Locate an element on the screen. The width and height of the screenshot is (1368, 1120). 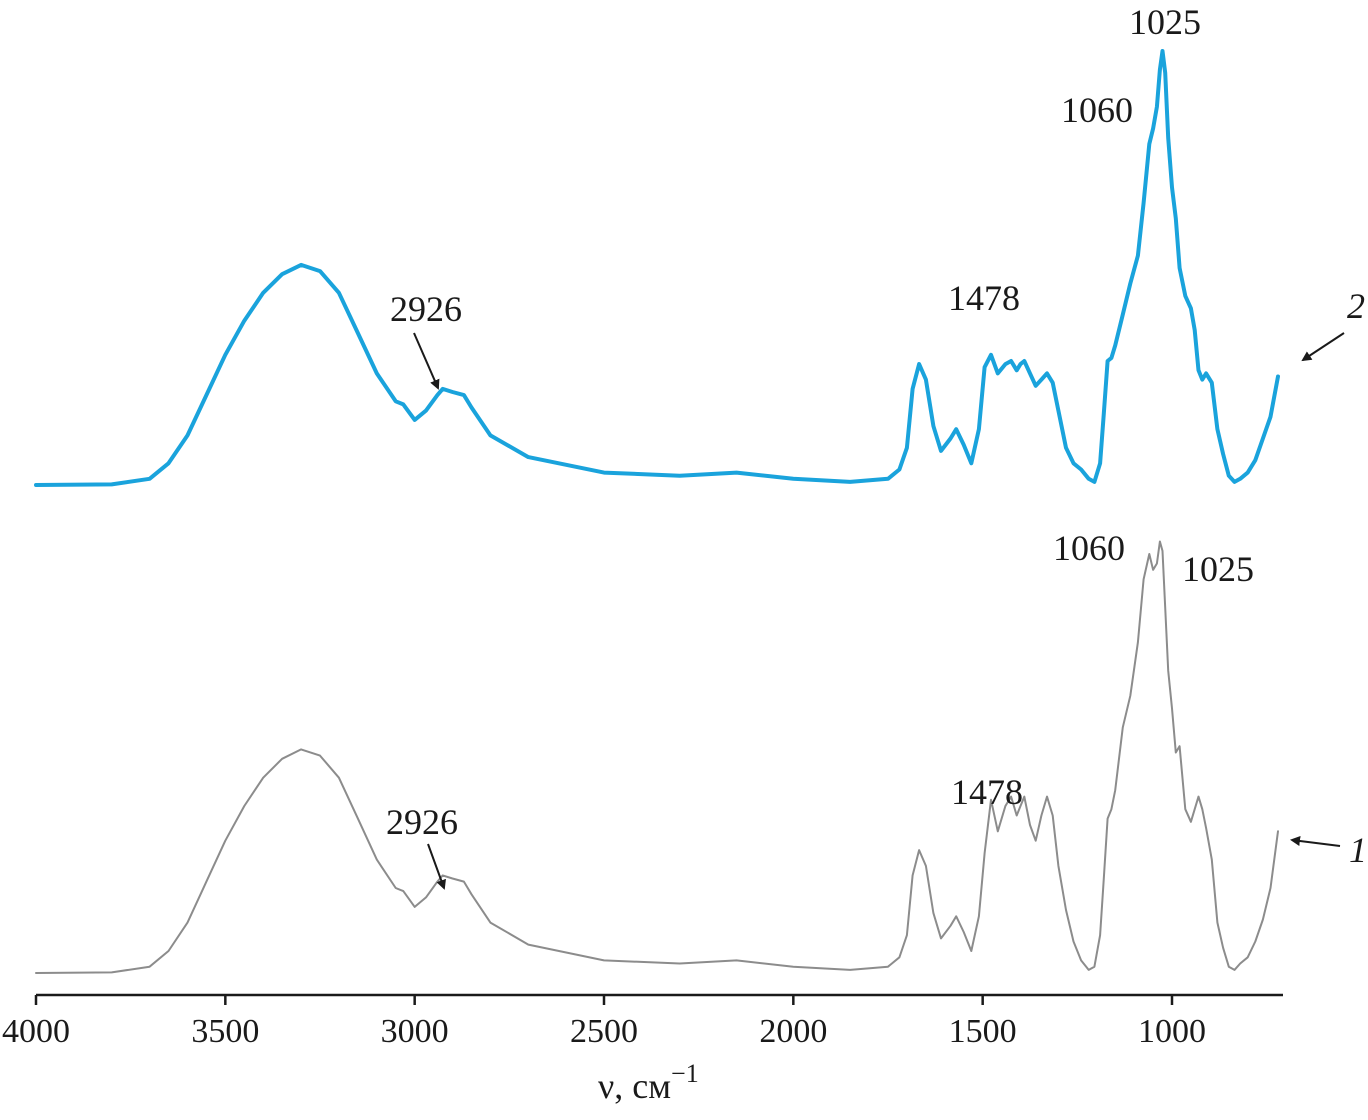
peak-label-1478-series-1: 1478 is located at coordinates (987, 792).